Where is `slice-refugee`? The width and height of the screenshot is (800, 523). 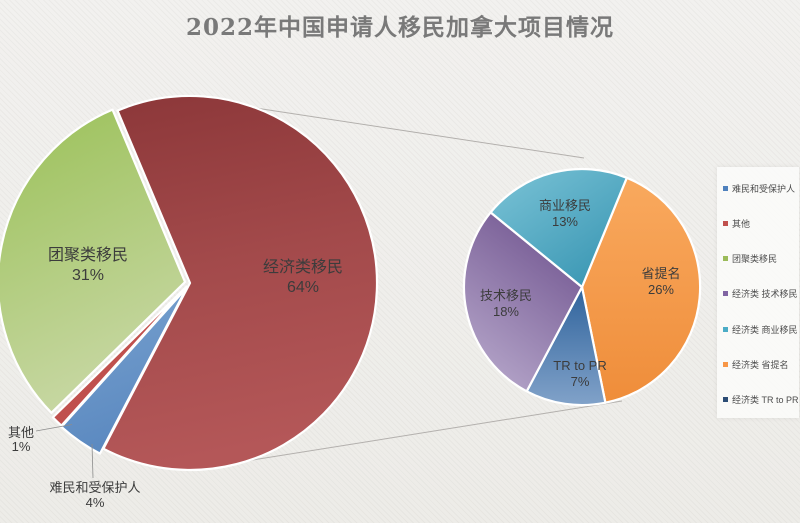 slice-refugee is located at coordinates (124, 370).